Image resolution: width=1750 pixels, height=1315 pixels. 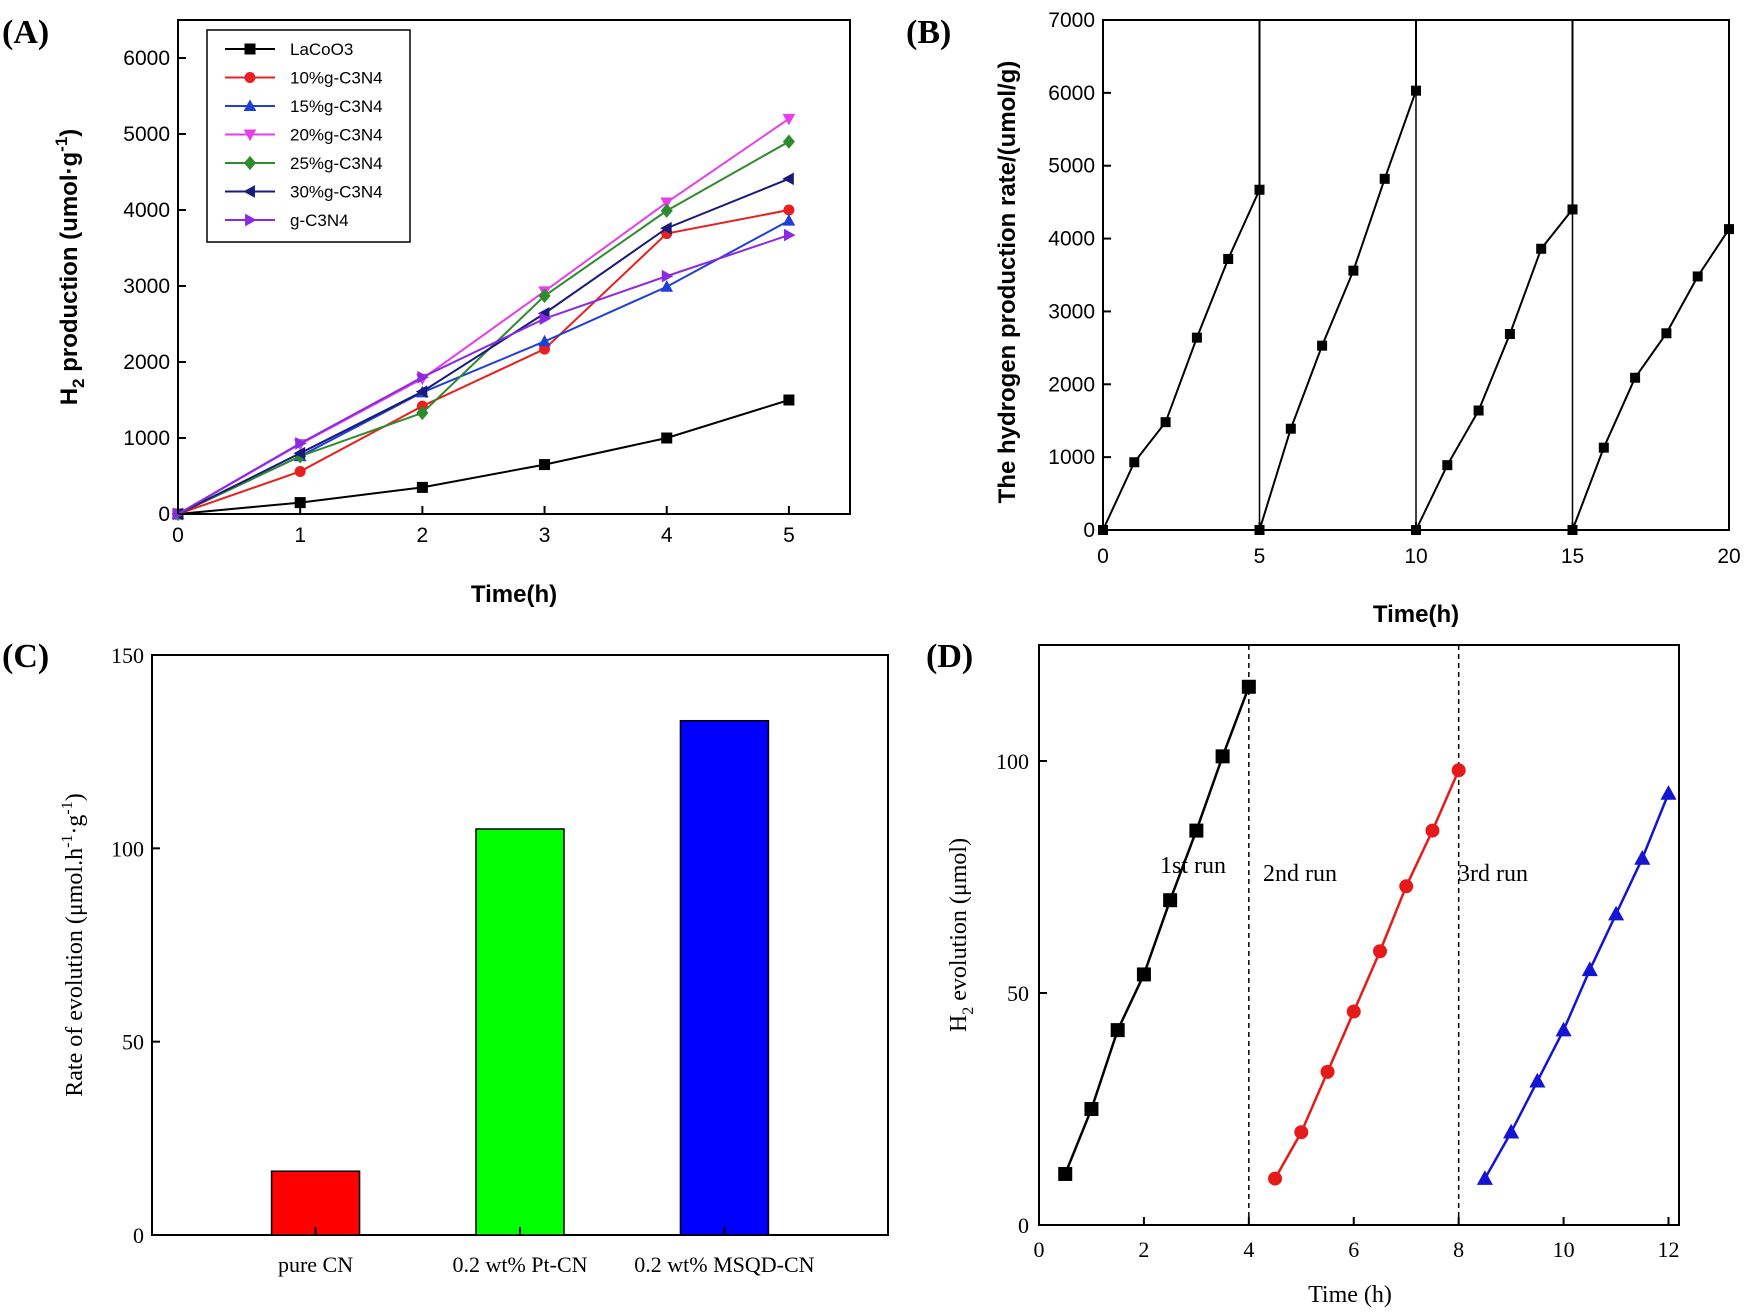 What do you see at coordinates (1353, 1249) in the screenshot?
I see `panel-d-xtick-label: 6` at bounding box center [1353, 1249].